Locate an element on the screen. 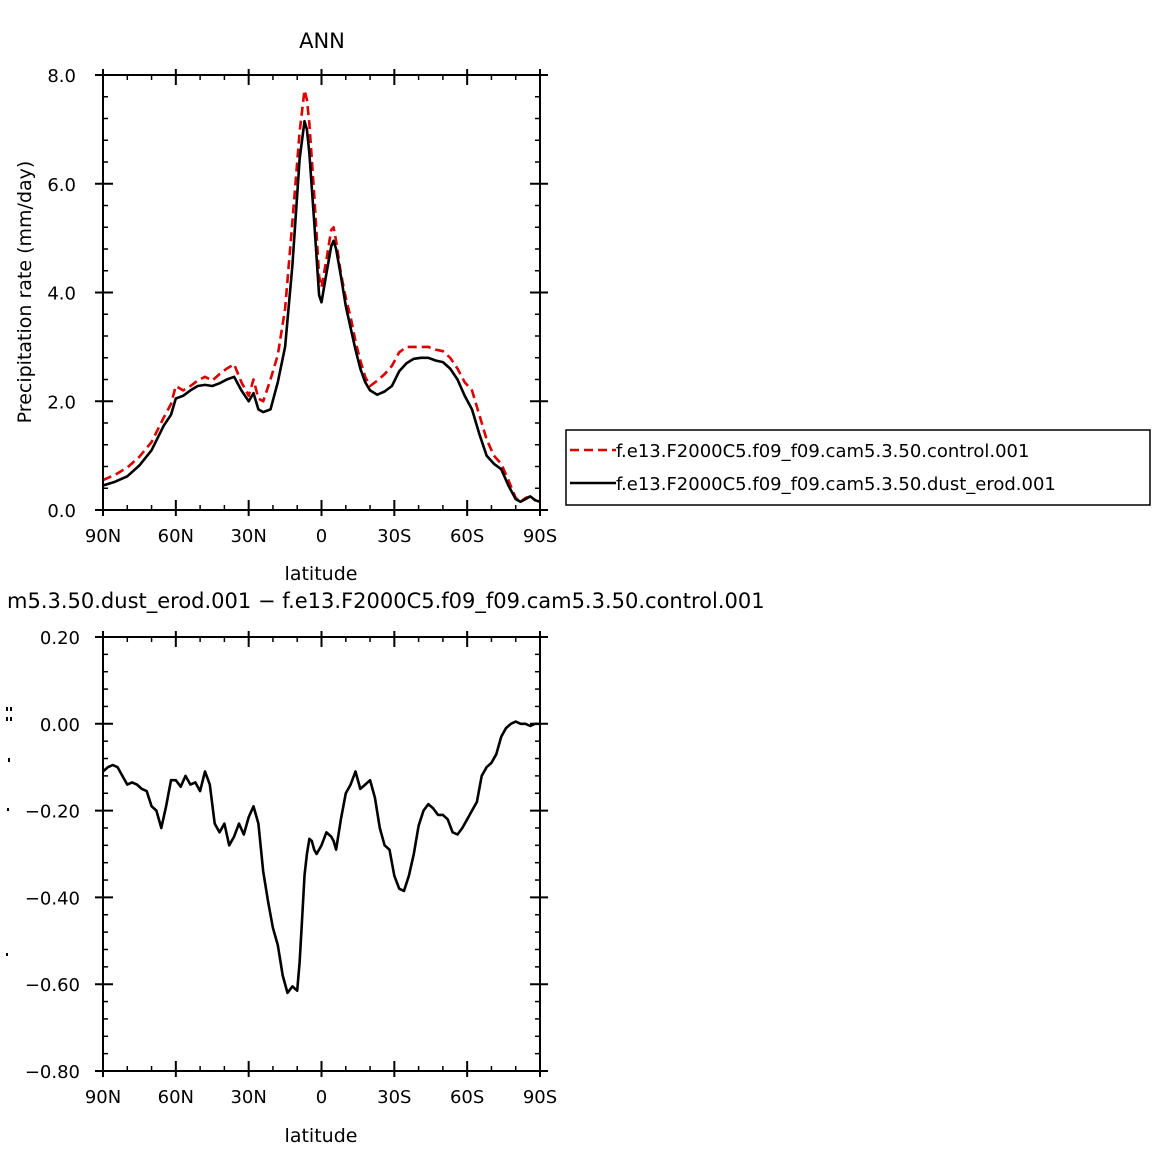 This screenshot has width=1169, height=1169. top-series-lines is located at coordinates (321, 296).